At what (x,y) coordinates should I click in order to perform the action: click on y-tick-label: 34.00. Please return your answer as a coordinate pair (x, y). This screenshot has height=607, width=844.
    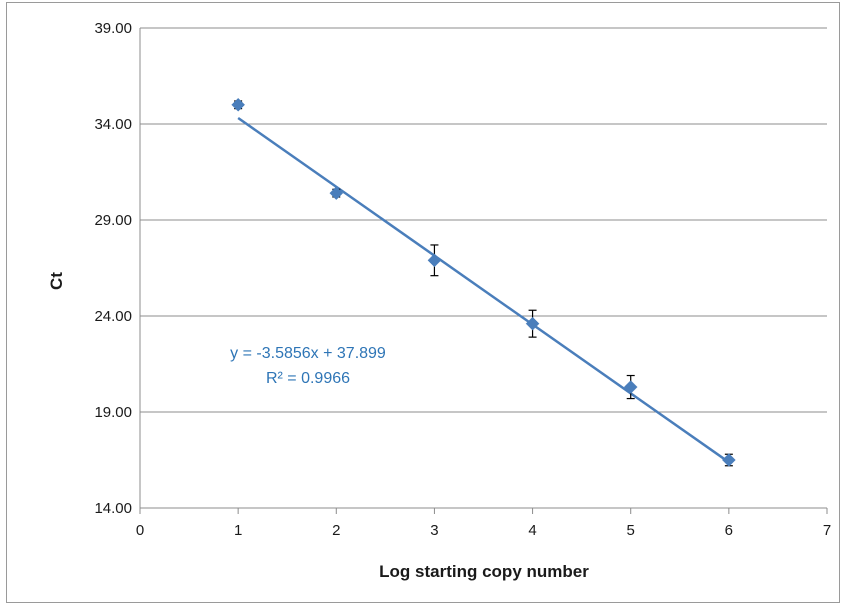
    Looking at the image, I should click on (113, 124).